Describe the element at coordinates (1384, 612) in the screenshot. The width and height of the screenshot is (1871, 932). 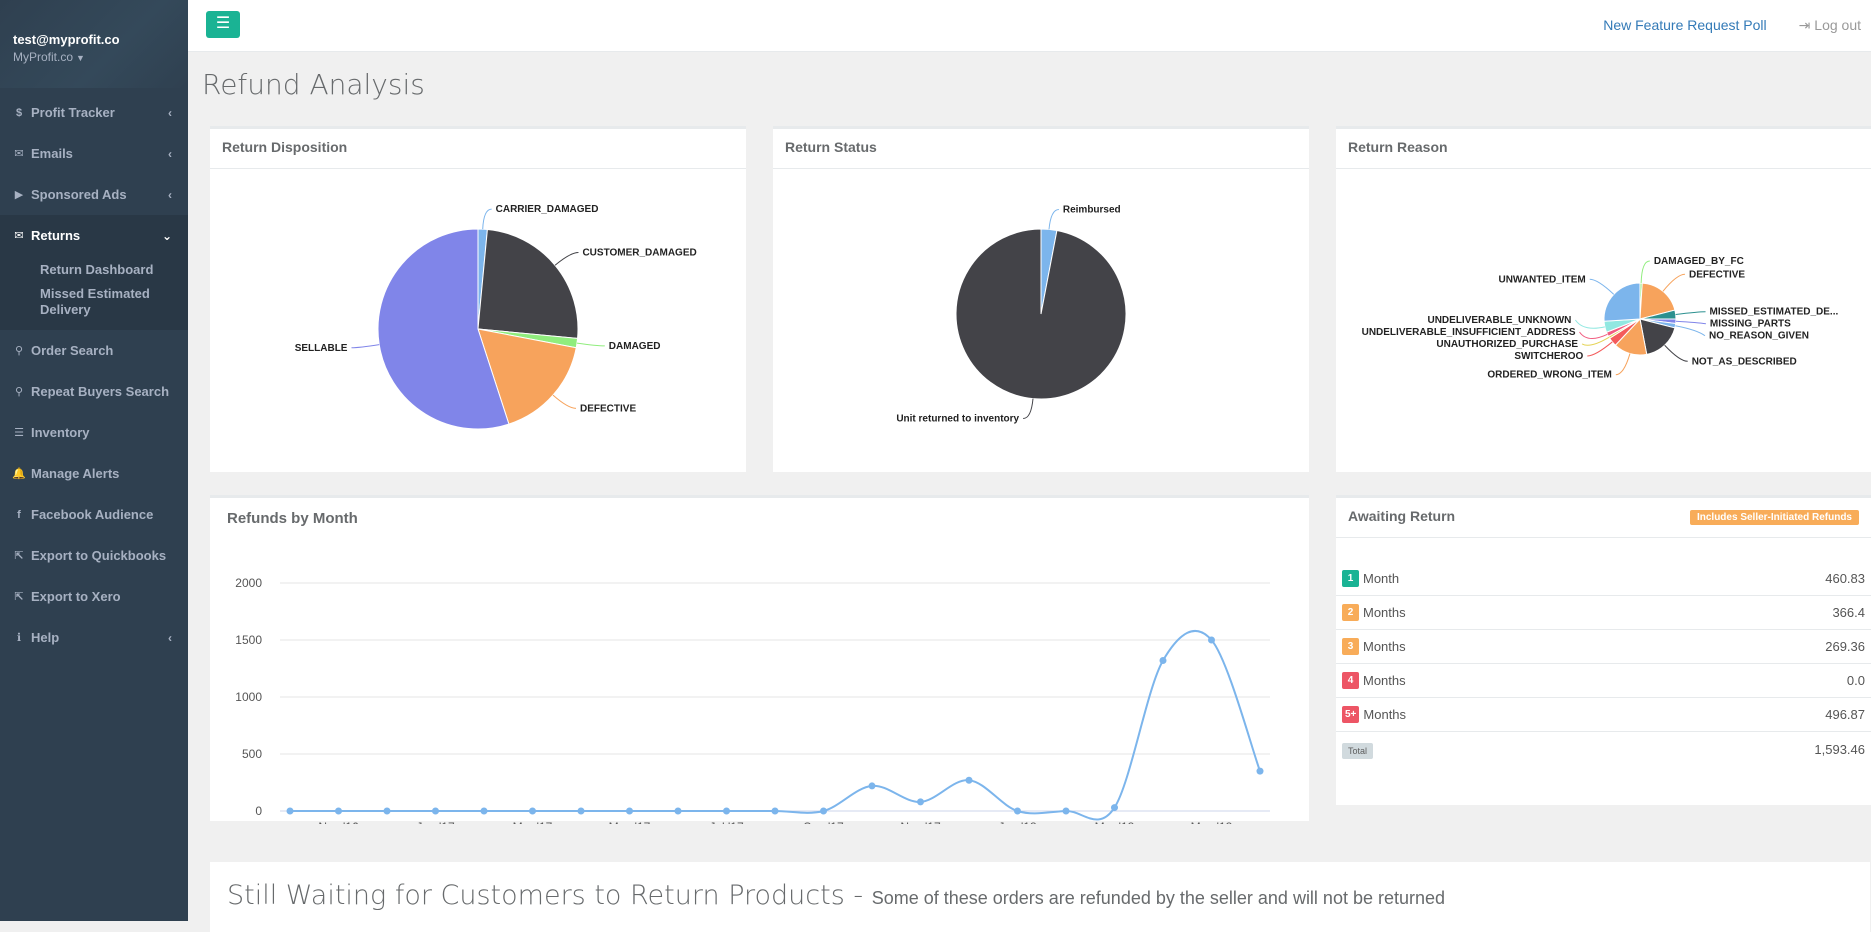
I see `row-label: Months` at that location.